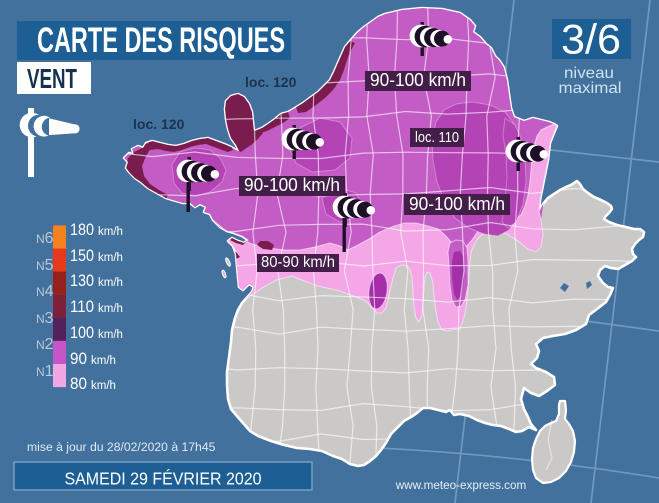 The image size is (659, 503). Describe the element at coordinates (589, 73) in the screenshot. I see `svg-text: niveau` at that location.